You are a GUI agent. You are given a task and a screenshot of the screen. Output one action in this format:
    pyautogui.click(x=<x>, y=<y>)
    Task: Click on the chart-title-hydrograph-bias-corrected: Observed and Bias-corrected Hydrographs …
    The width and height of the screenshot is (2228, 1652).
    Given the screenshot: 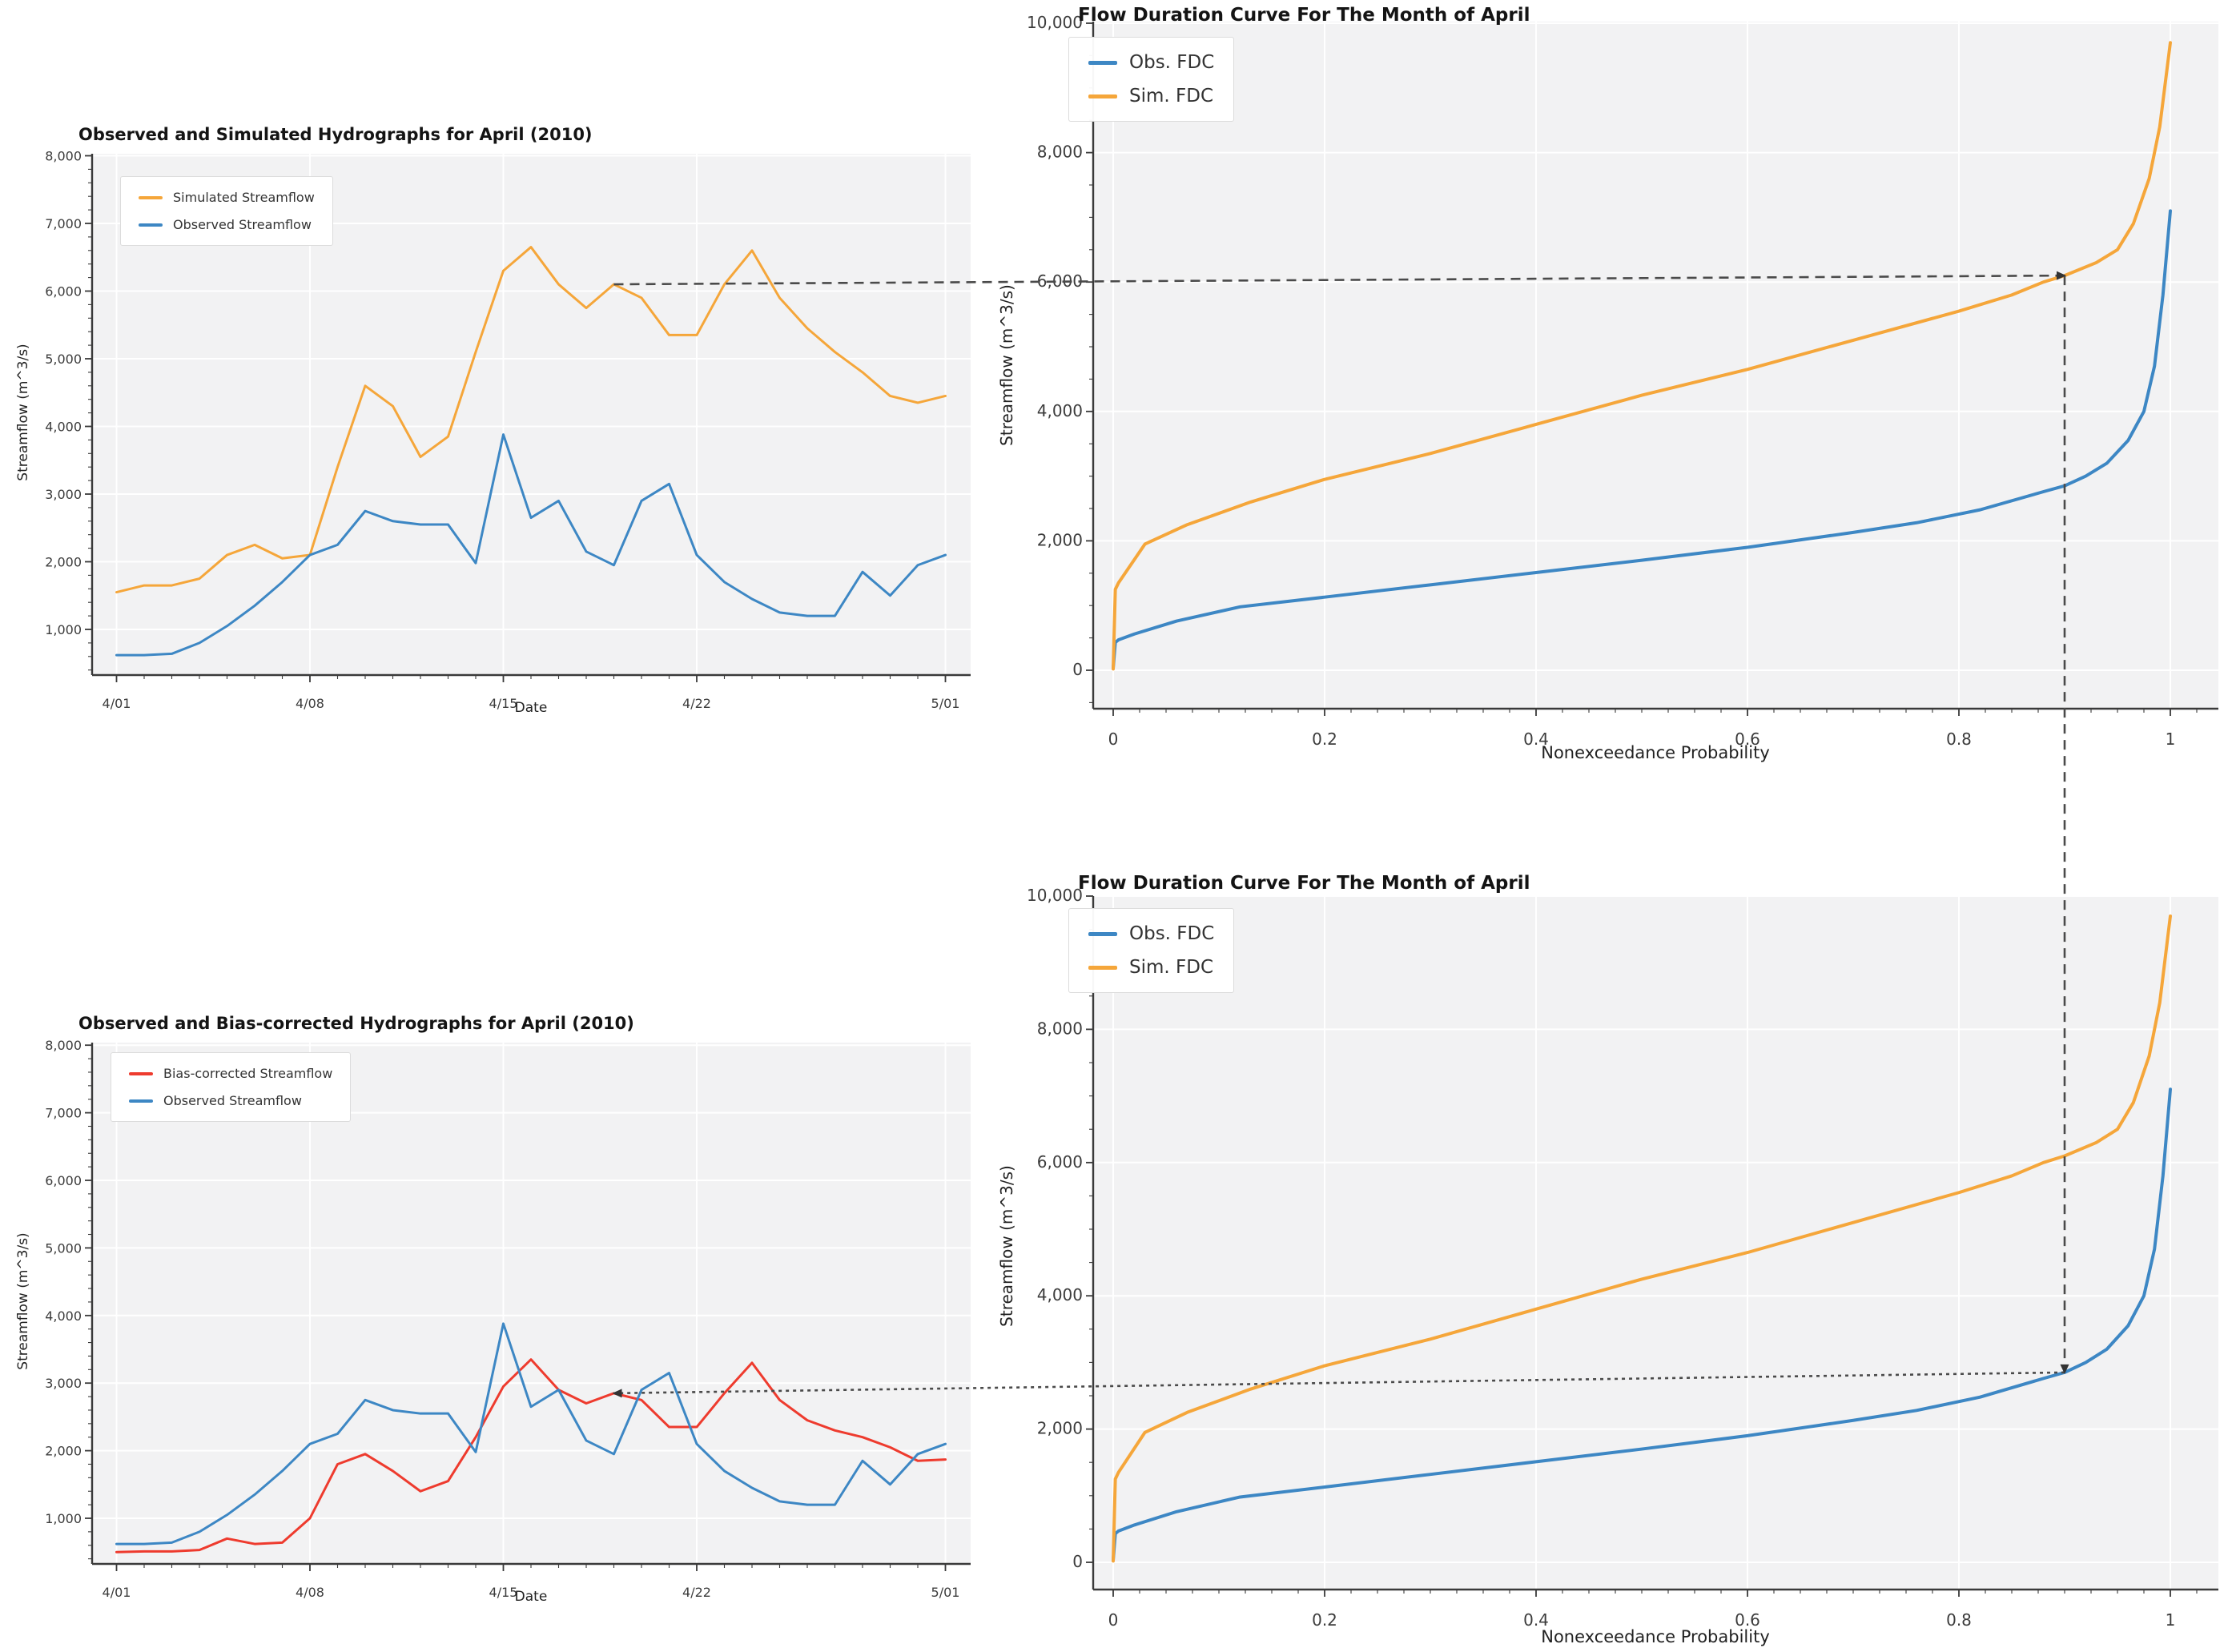 What is the action you would take?
    pyautogui.click(x=356, y=1023)
    